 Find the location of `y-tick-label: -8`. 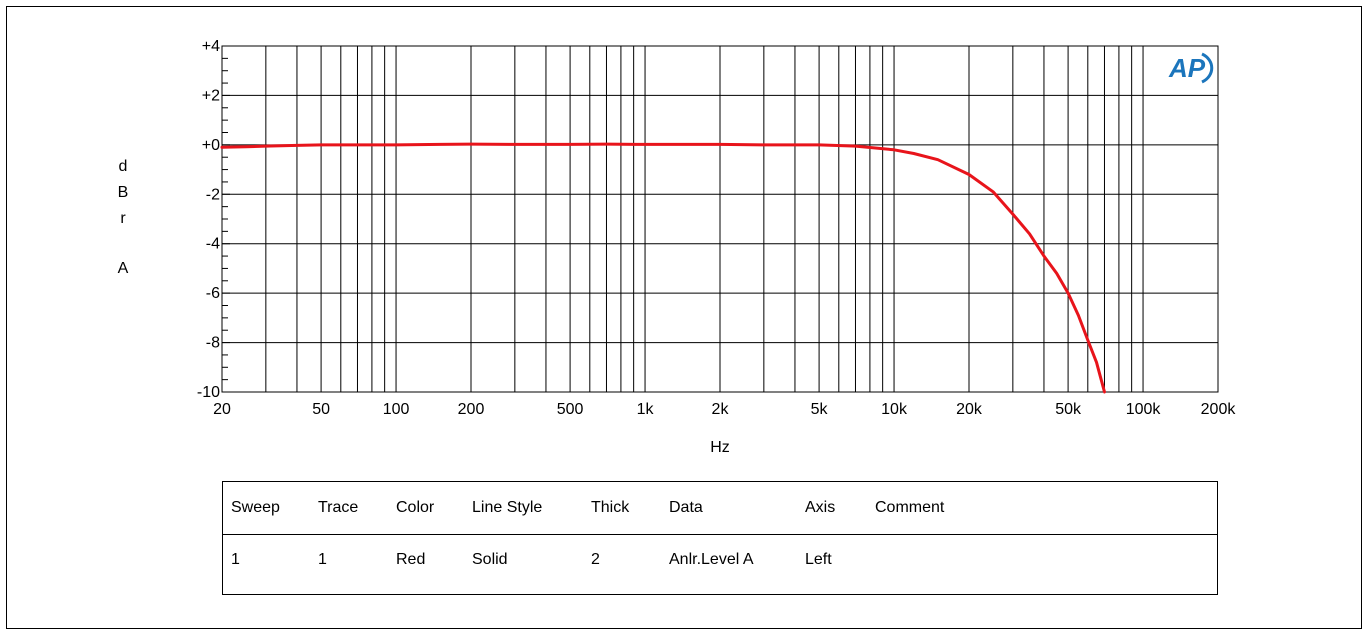

y-tick-label: -8 is located at coordinates (213, 343).